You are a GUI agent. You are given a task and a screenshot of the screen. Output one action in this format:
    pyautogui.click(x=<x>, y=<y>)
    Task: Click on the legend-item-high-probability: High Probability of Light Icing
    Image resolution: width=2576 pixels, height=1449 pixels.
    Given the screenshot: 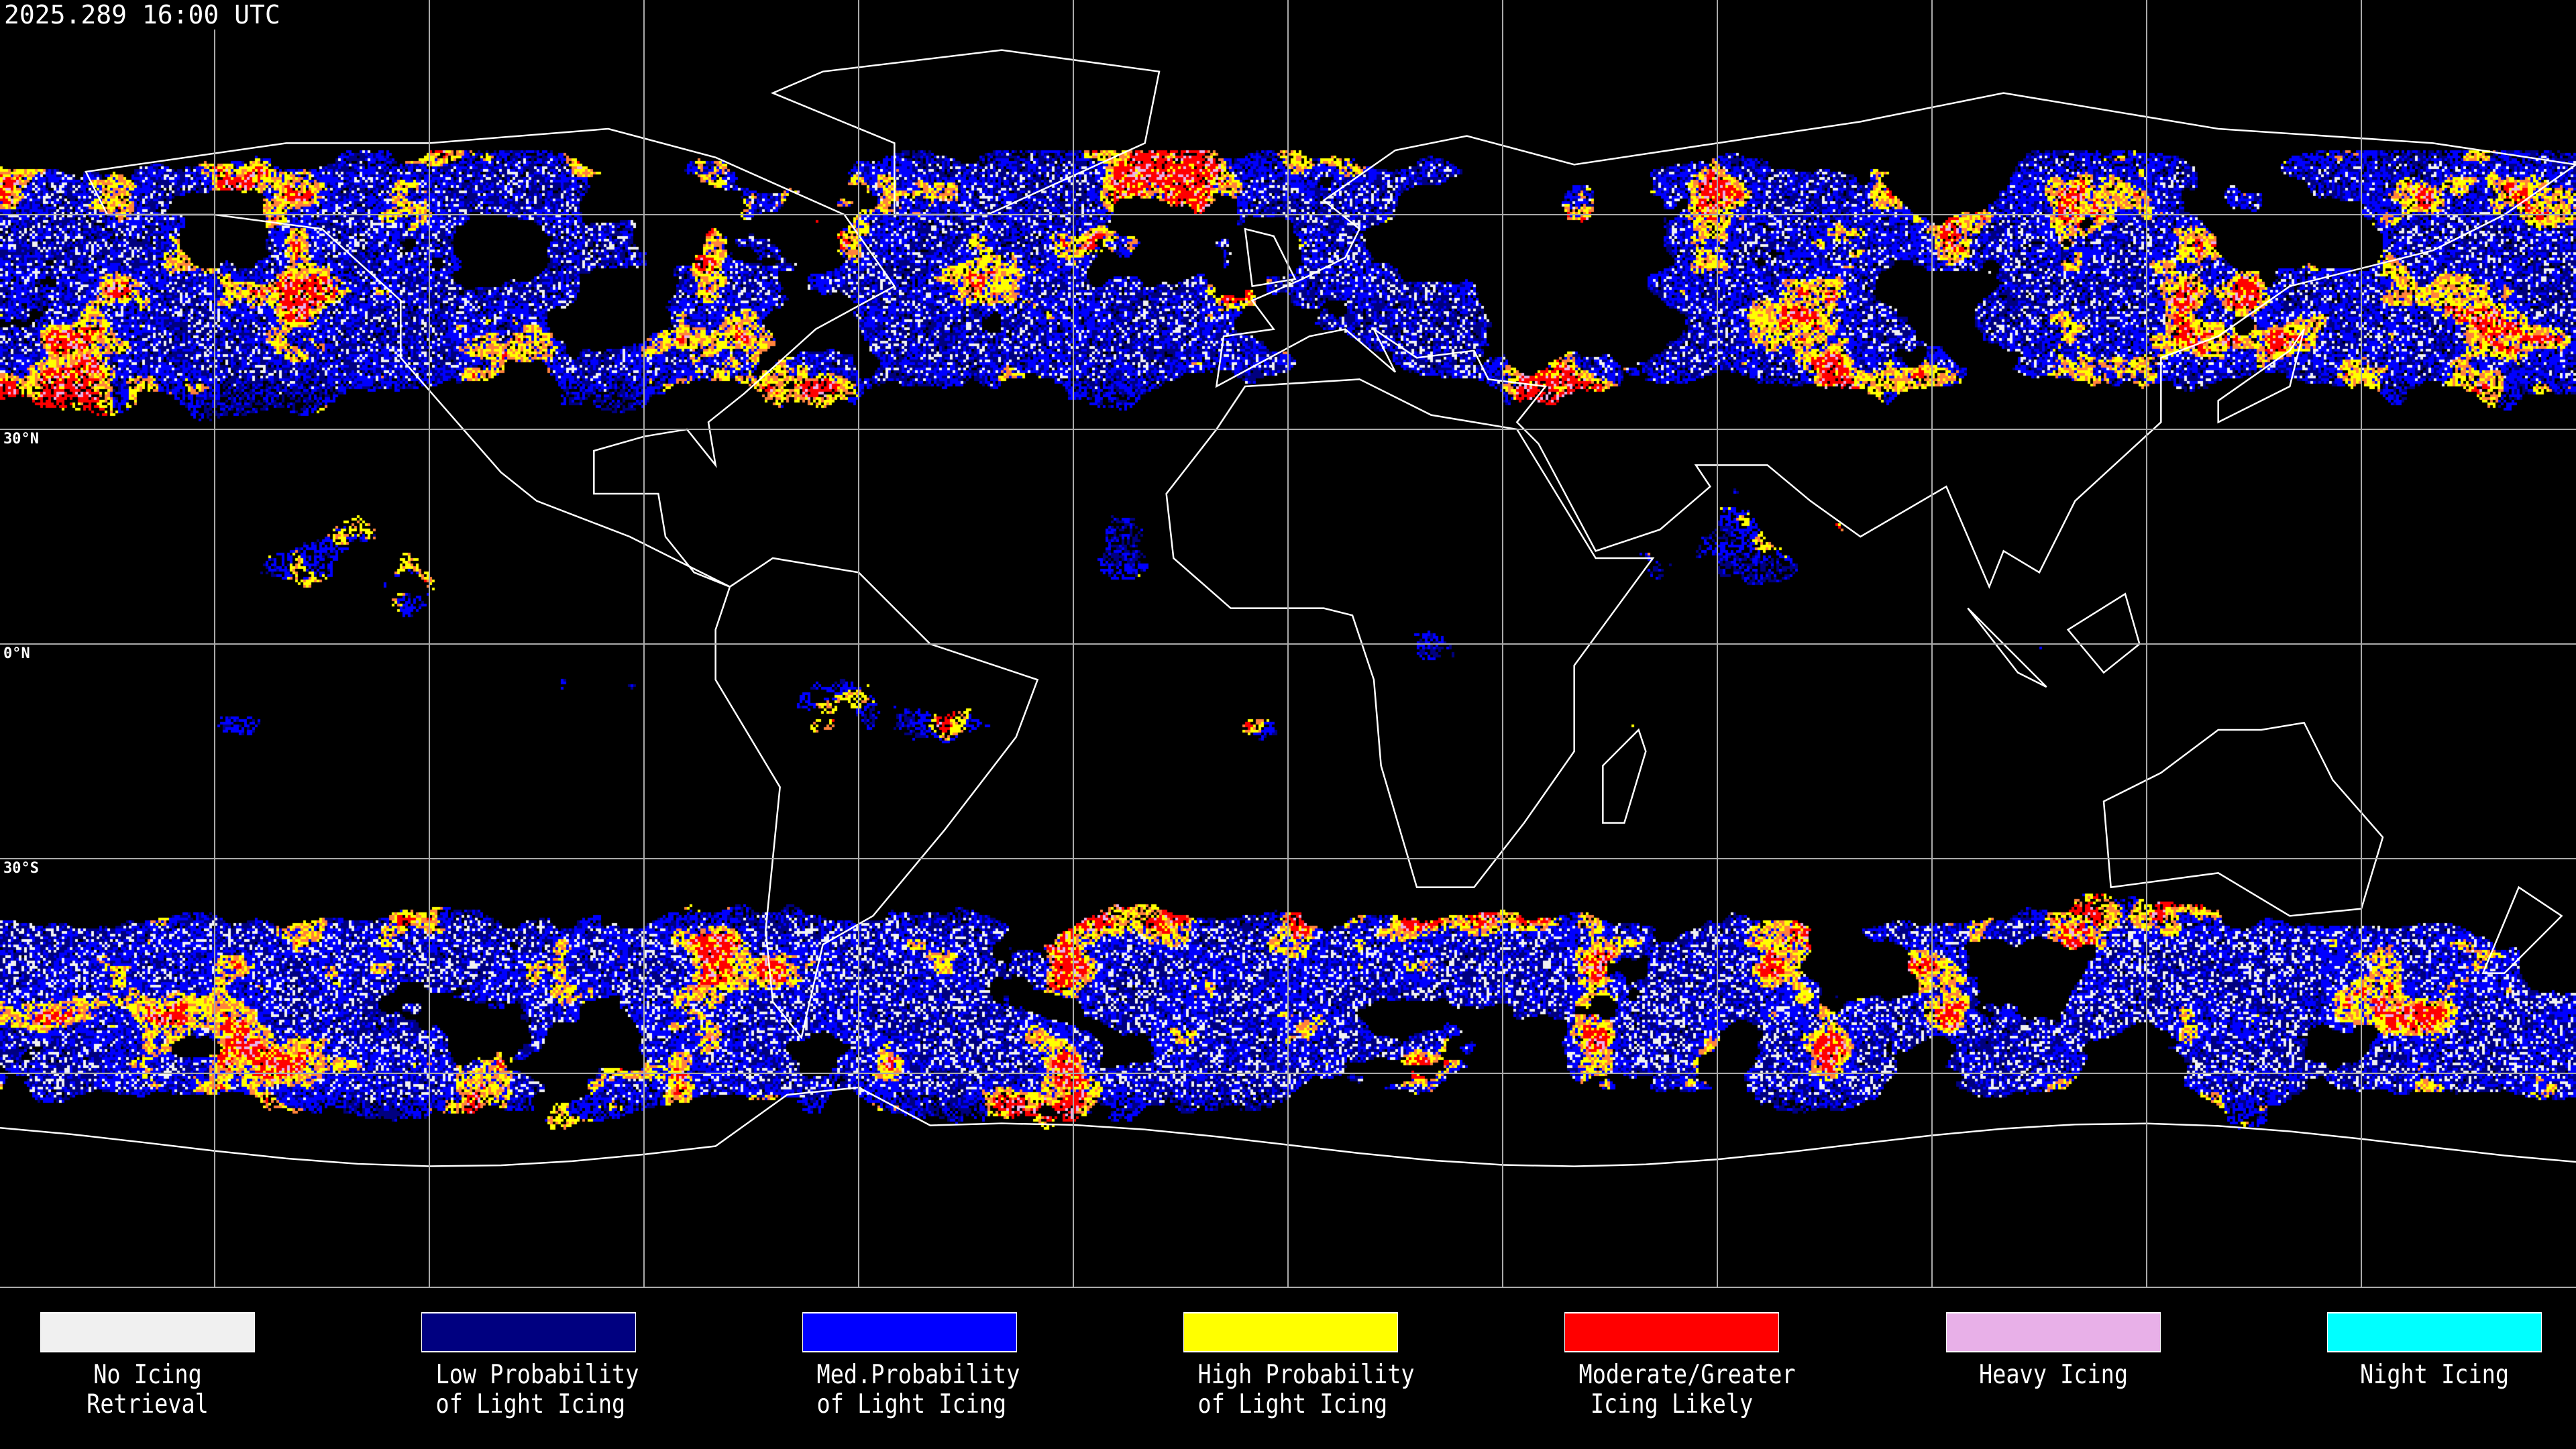 What is the action you would take?
    pyautogui.click(x=1299, y=1365)
    